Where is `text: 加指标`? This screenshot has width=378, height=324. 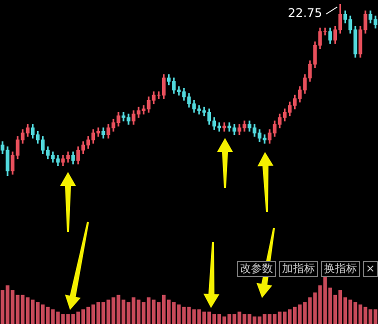
text: 加指标 is located at coordinates (298, 269).